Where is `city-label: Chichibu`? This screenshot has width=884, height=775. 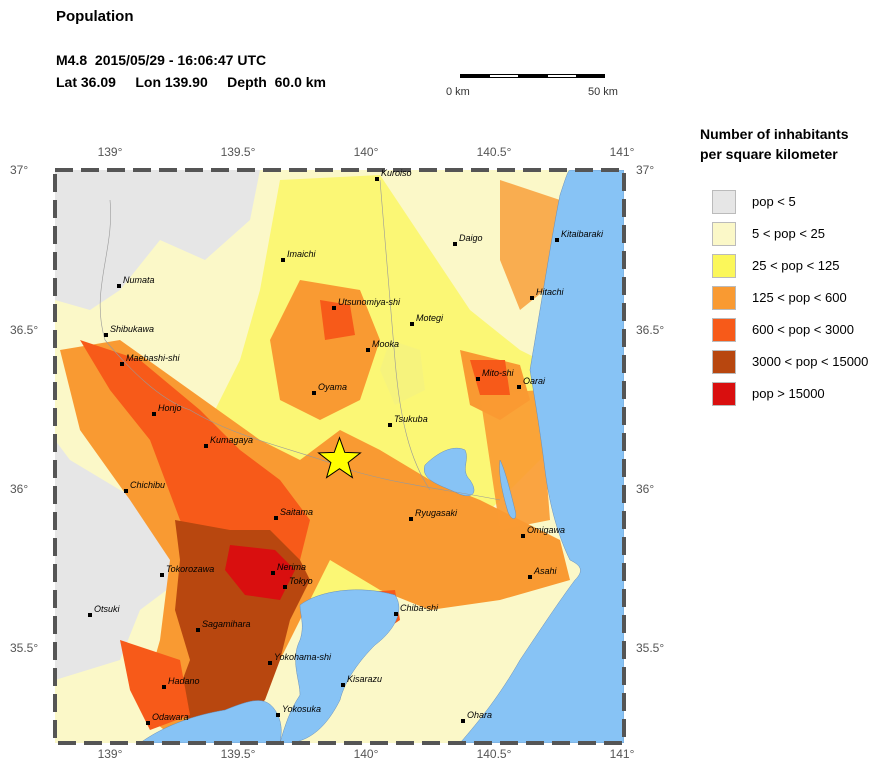 city-label: Chichibu is located at coordinates (147, 485).